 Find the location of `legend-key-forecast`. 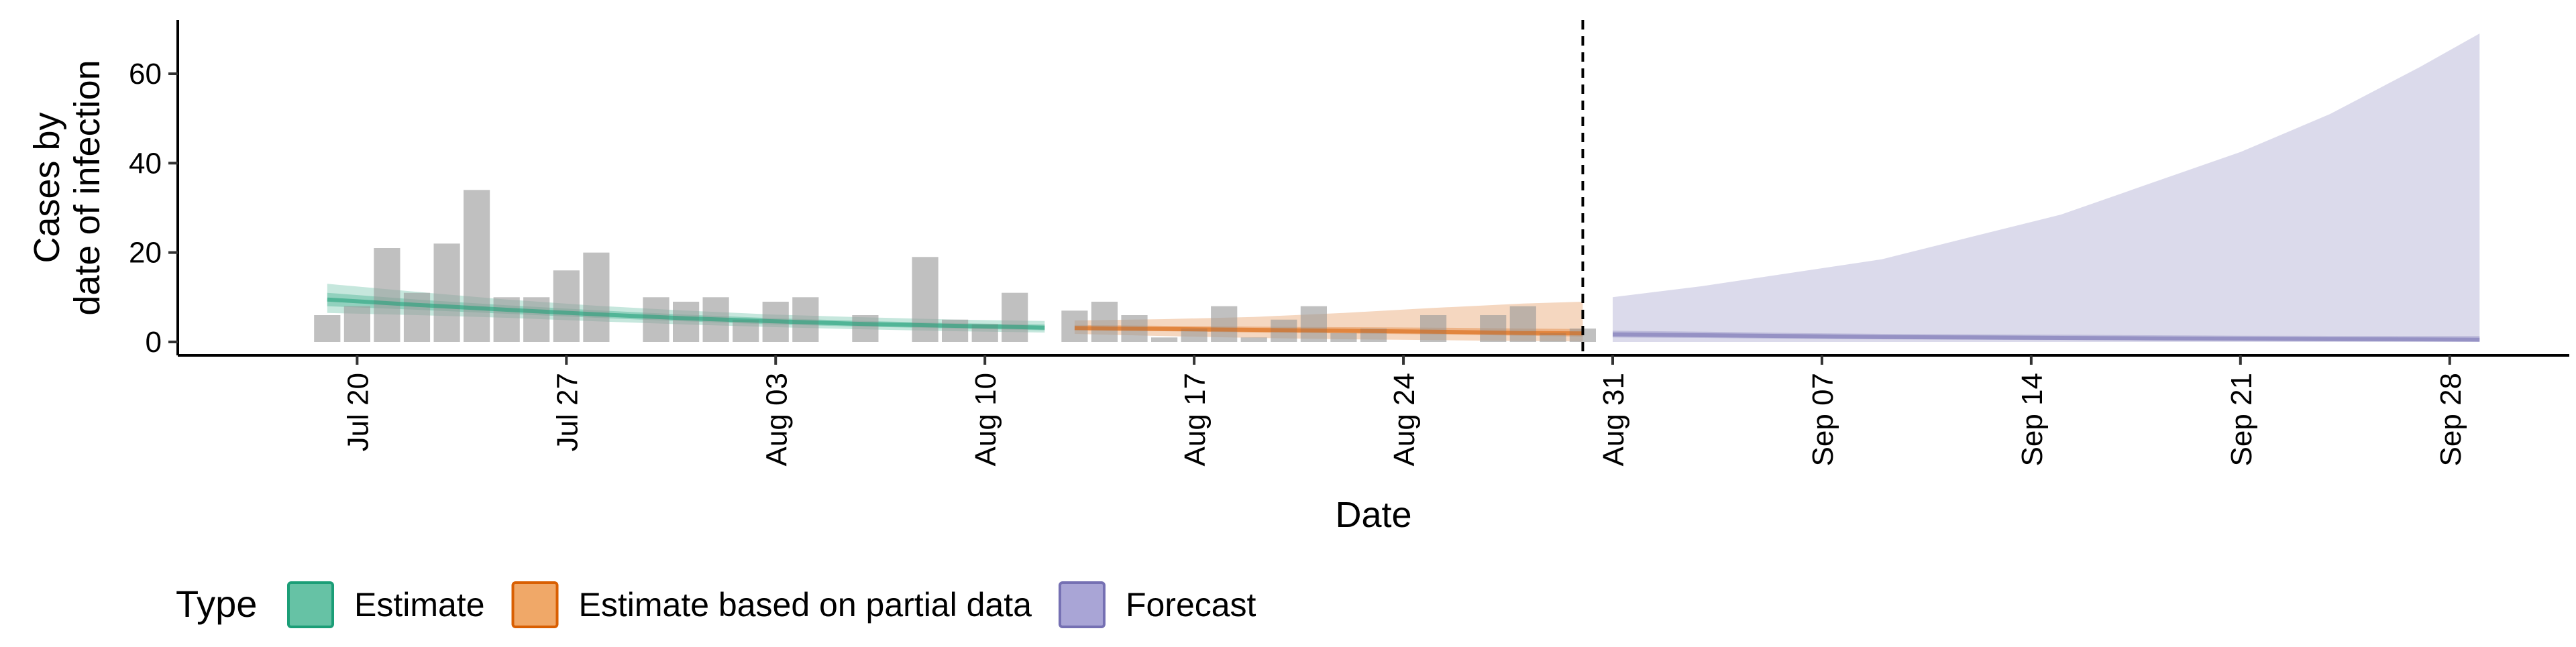

legend-key-forecast is located at coordinates (1082, 604).